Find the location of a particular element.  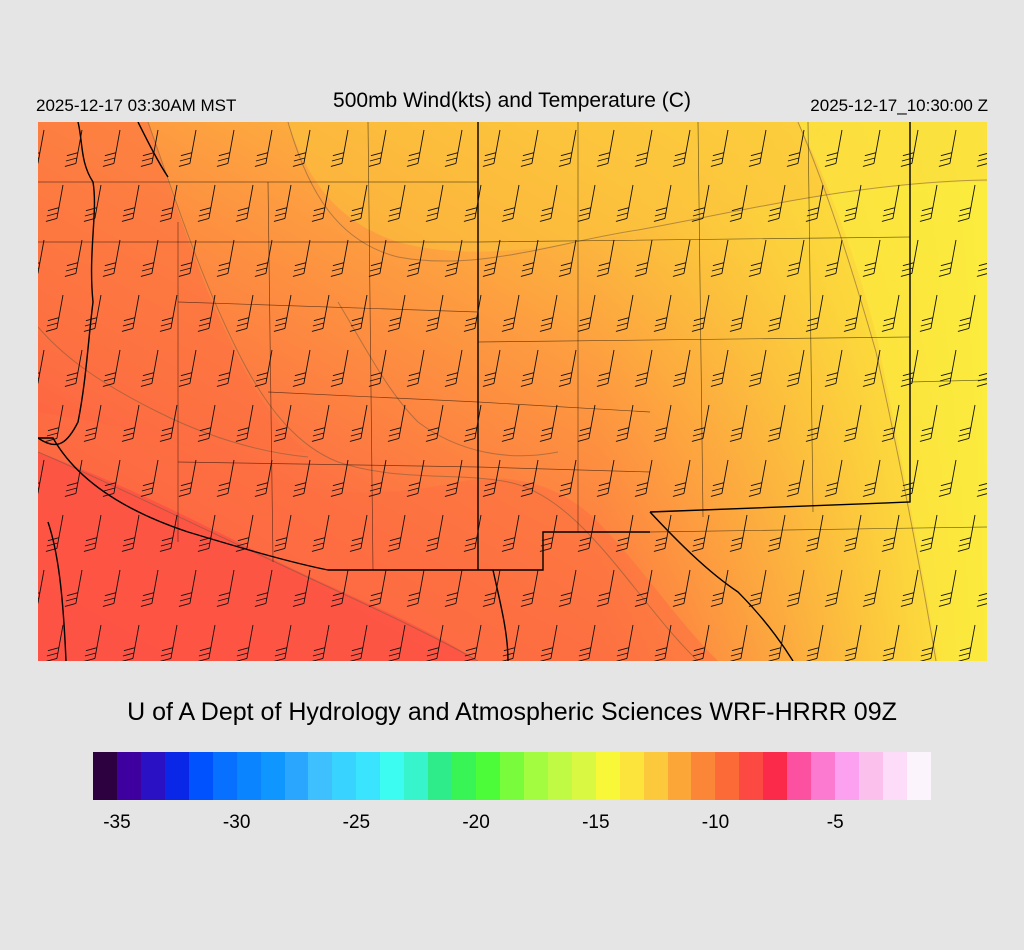

colorbar-tick-5: -10 is located at coordinates (715, 822).